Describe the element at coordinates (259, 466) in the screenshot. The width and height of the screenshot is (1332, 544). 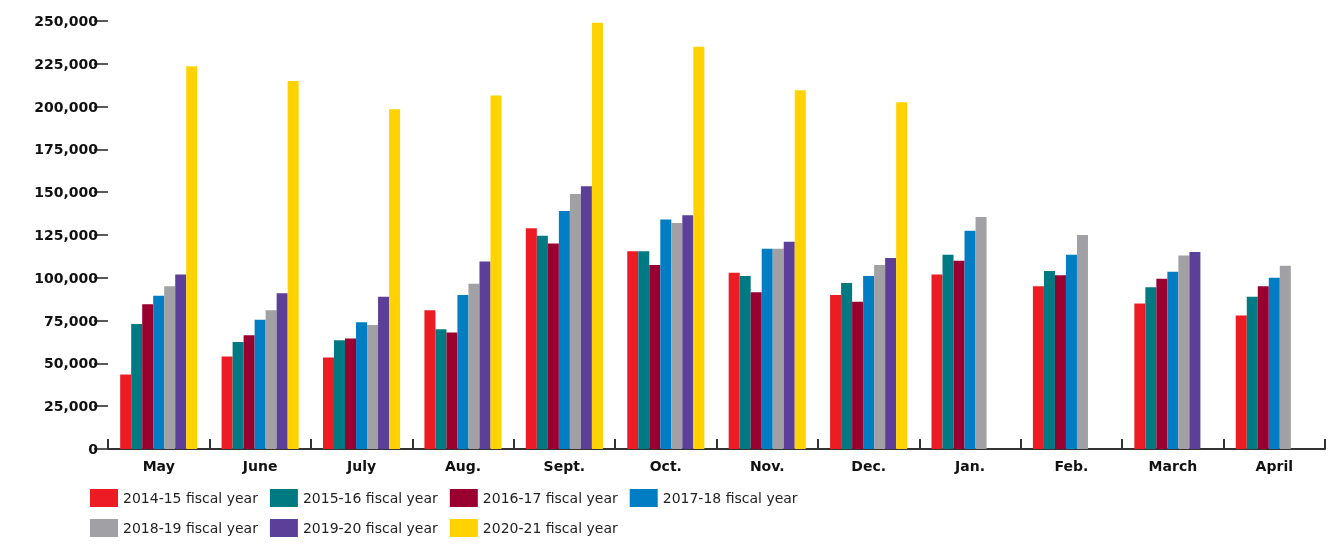
I see `x-tick-label: June` at that location.